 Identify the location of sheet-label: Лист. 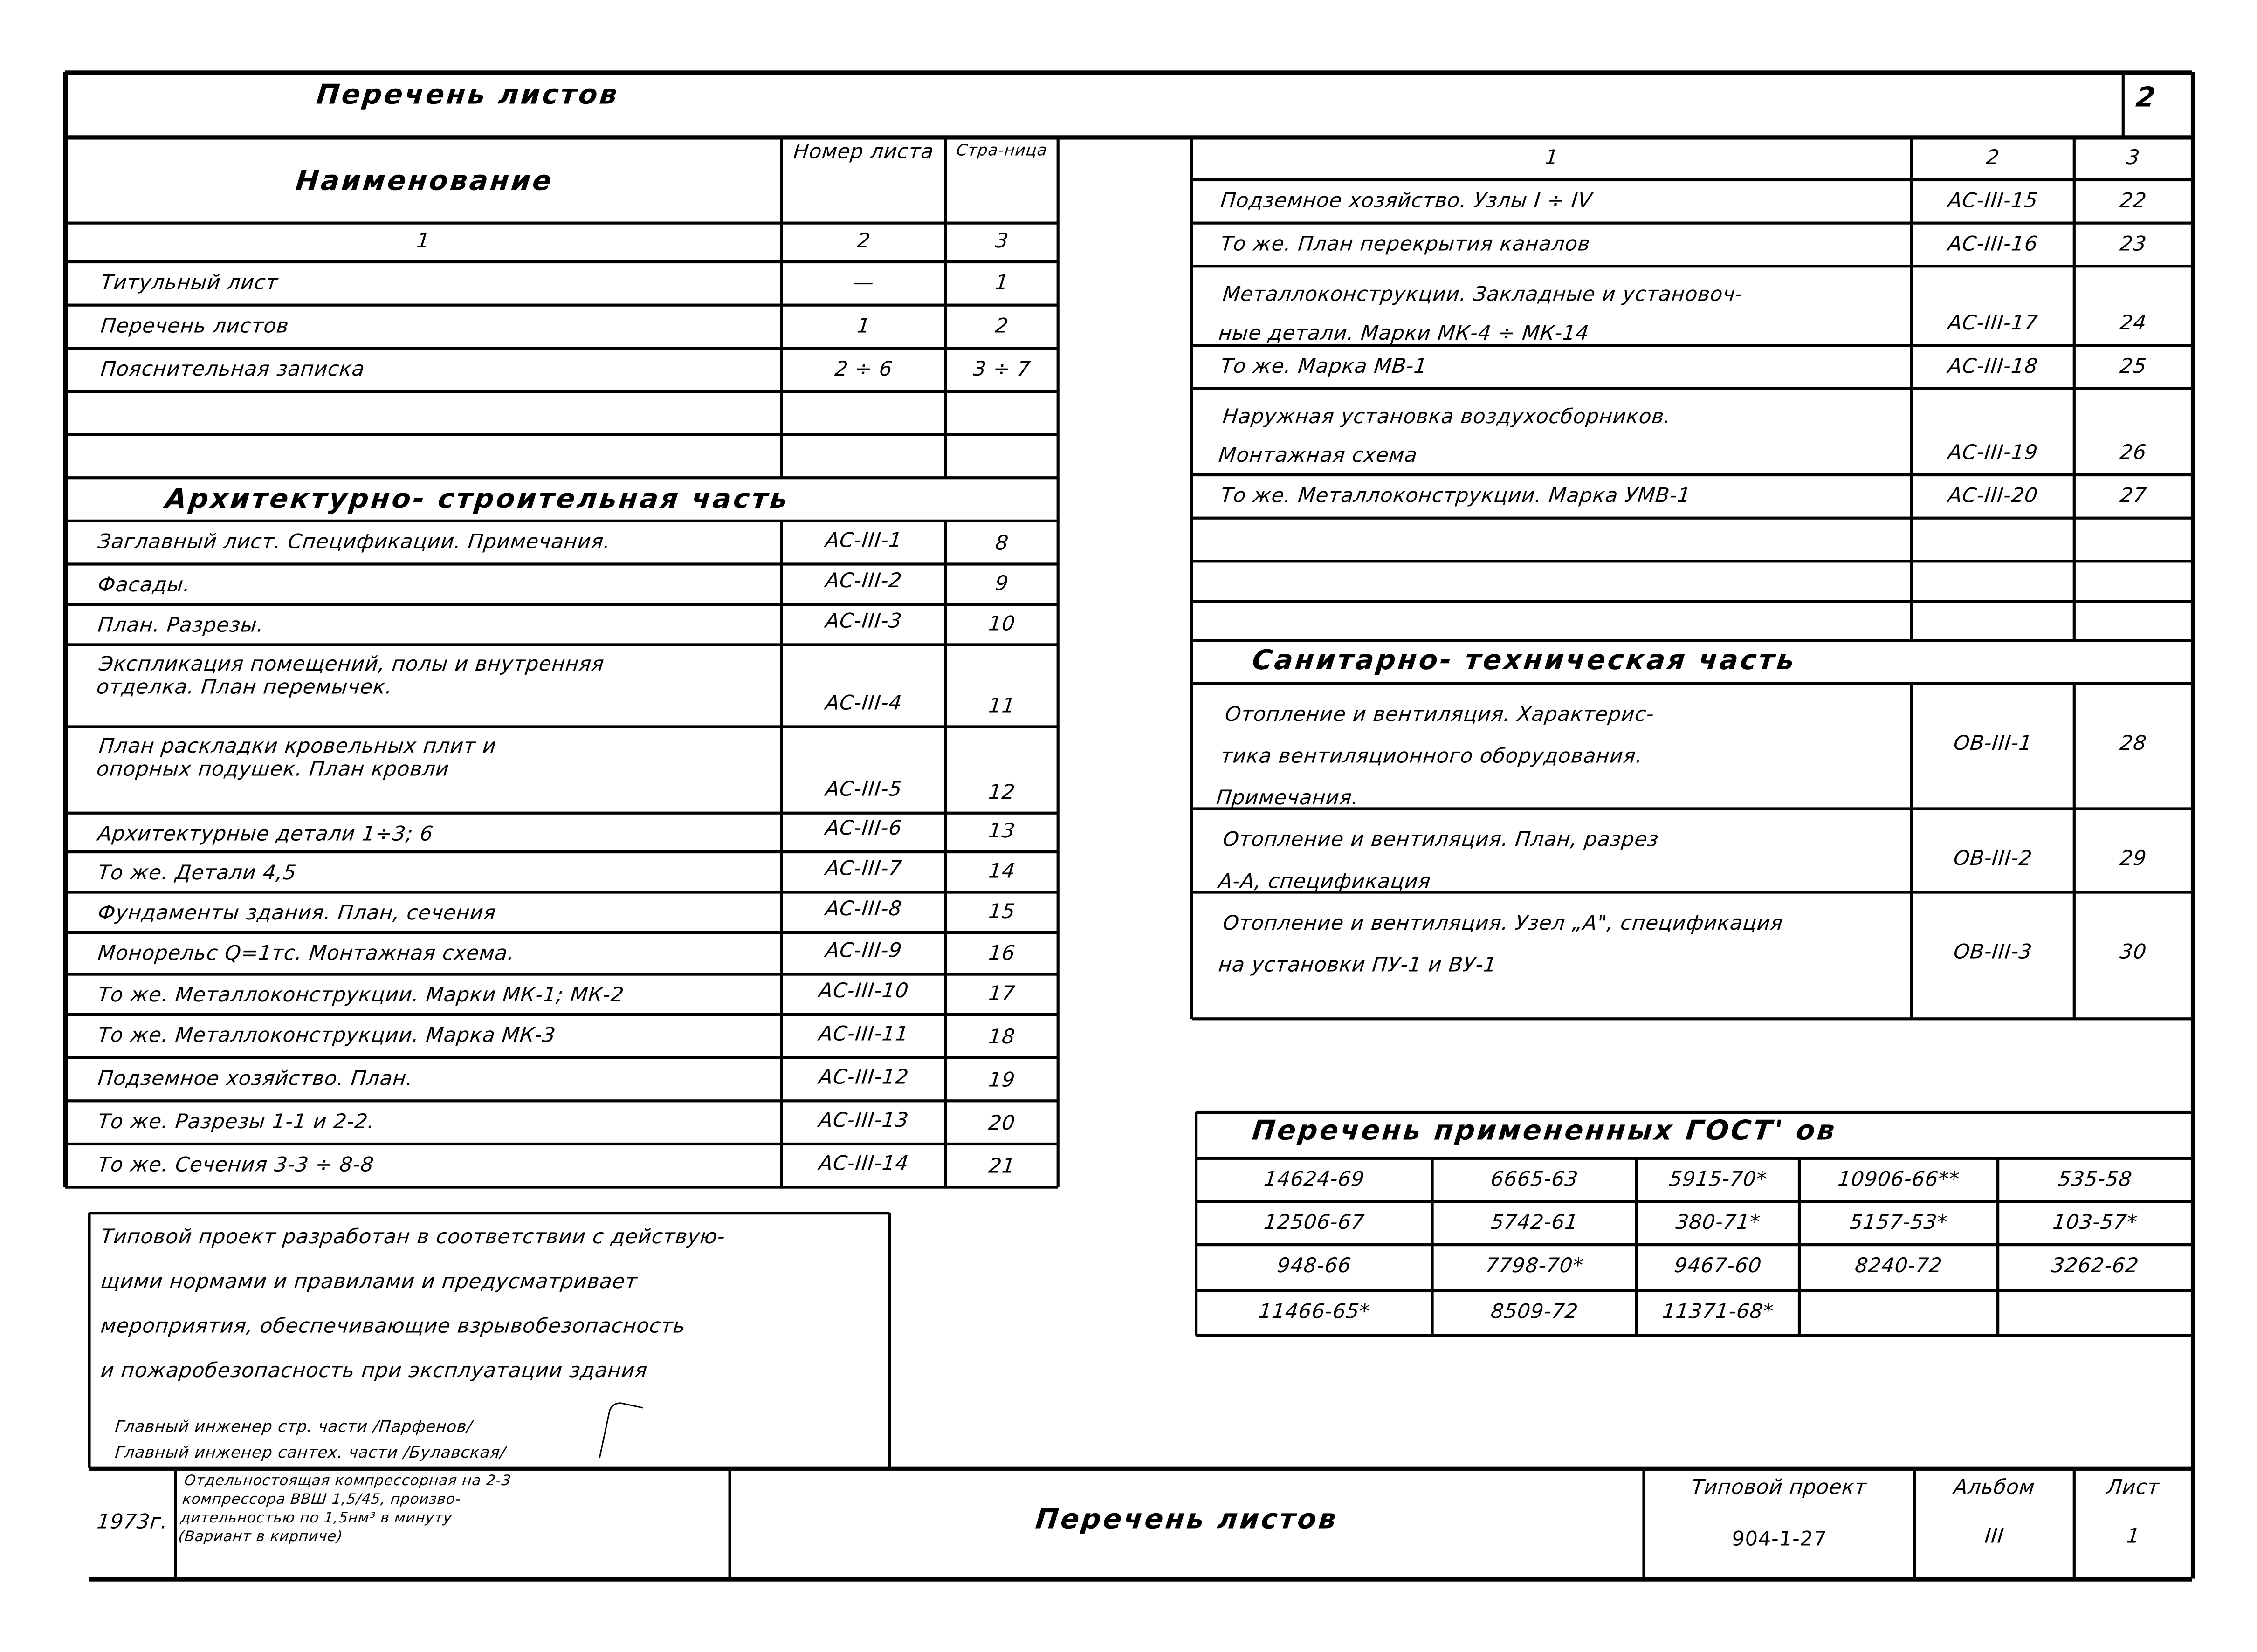
(2134, 1488).